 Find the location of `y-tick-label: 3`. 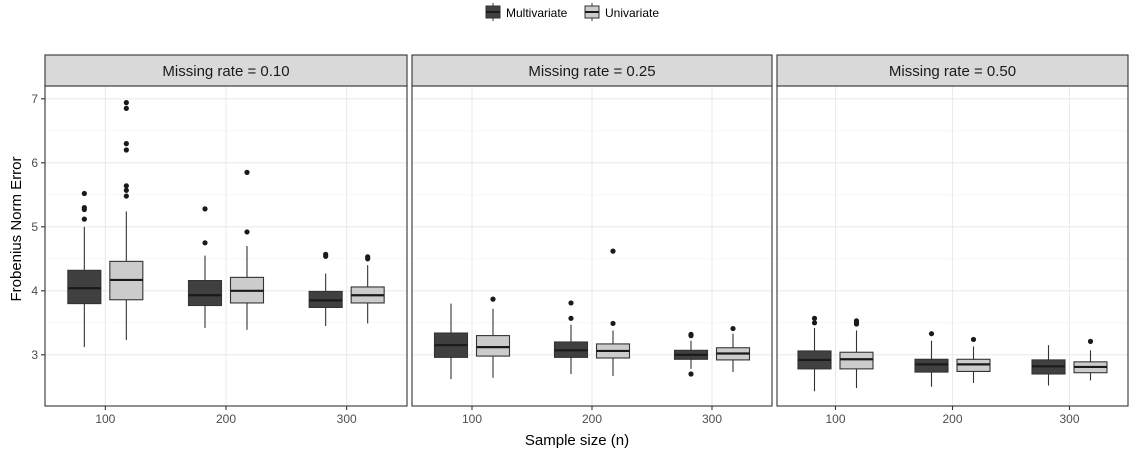

y-tick-label: 3 is located at coordinates (34, 355).